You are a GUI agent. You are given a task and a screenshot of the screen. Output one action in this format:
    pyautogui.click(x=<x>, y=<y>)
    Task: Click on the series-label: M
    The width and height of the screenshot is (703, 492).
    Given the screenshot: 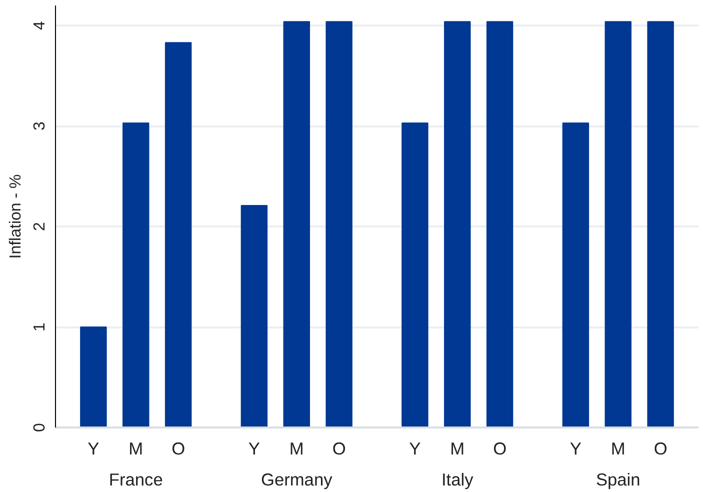 What is the action you would take?
    pyautogui.click(x=136, y=448)
    